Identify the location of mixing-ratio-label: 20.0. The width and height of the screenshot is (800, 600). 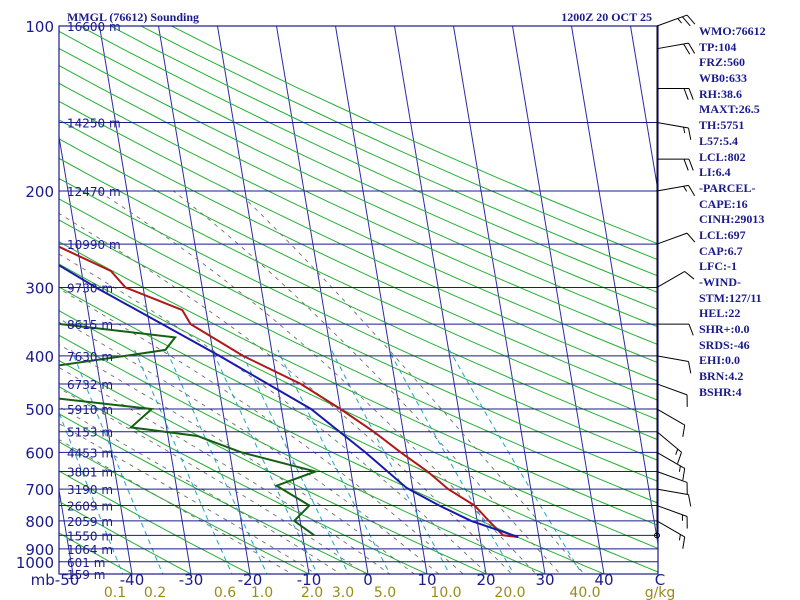
(509, 592).